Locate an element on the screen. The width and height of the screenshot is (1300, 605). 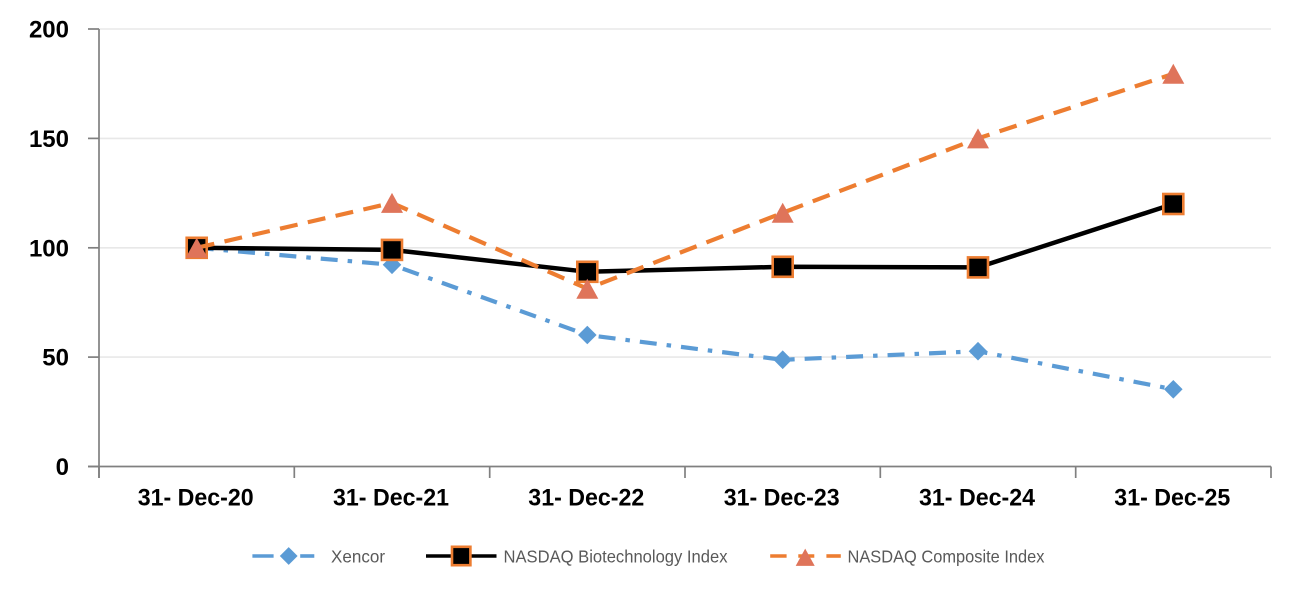
svg-text: 100 is located at coordinates (49, 248).